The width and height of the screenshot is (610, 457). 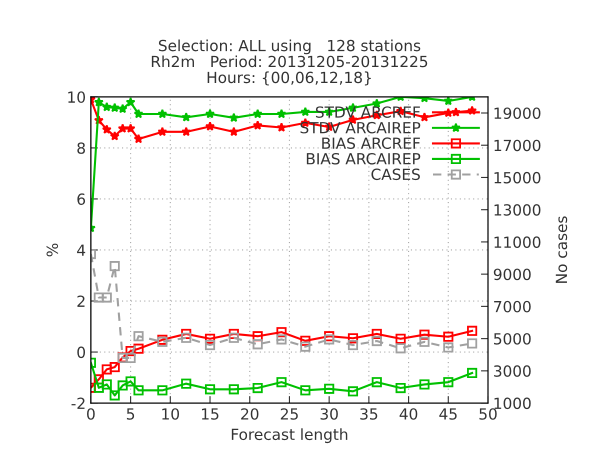 What do you see at coordinates (448, 414) in the screenshot?
I see `x-tick-label: 45` at bounding box center [448, 414].